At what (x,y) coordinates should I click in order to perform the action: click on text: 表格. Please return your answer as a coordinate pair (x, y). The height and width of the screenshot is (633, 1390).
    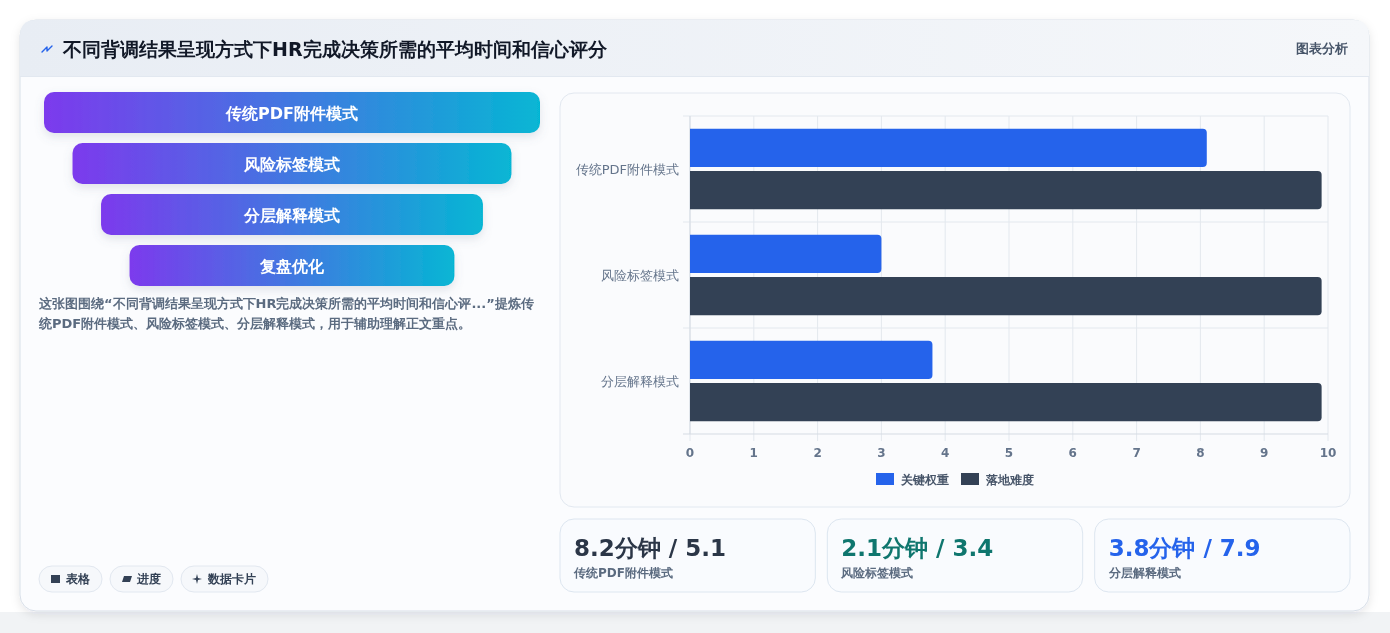
    Looking at the image, I should click on (78, 579).